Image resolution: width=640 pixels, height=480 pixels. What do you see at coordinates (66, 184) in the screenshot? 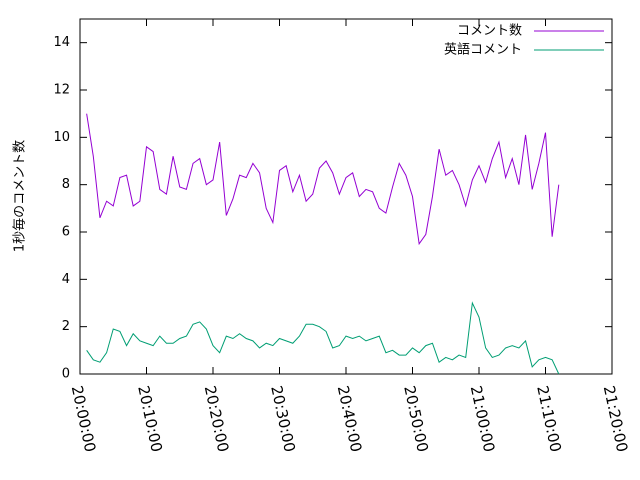
I see `y-tick-label: 8` at bounding box center [66, 184].